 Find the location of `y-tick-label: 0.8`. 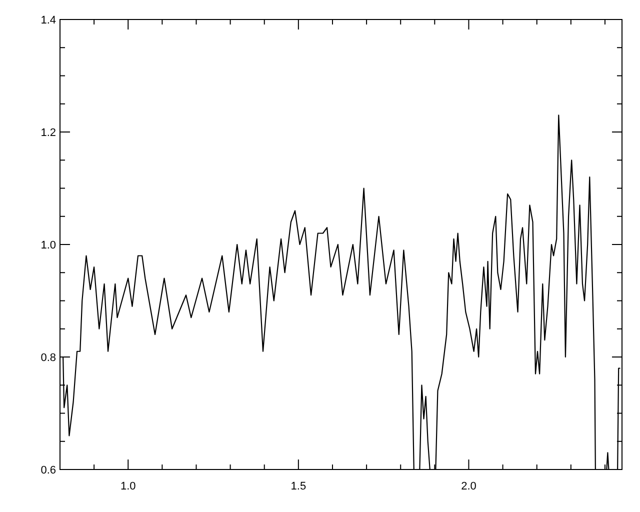

y-tick-label: 0.8 is located at coordinates (48, 358).